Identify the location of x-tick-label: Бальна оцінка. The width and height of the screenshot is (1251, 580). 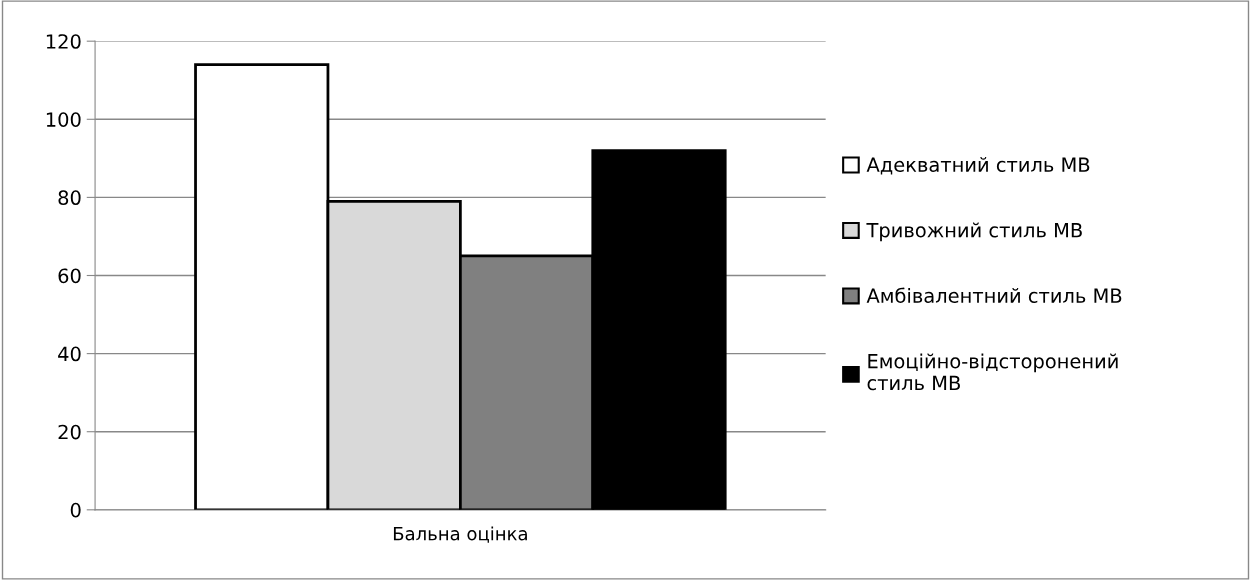
(460, 534).